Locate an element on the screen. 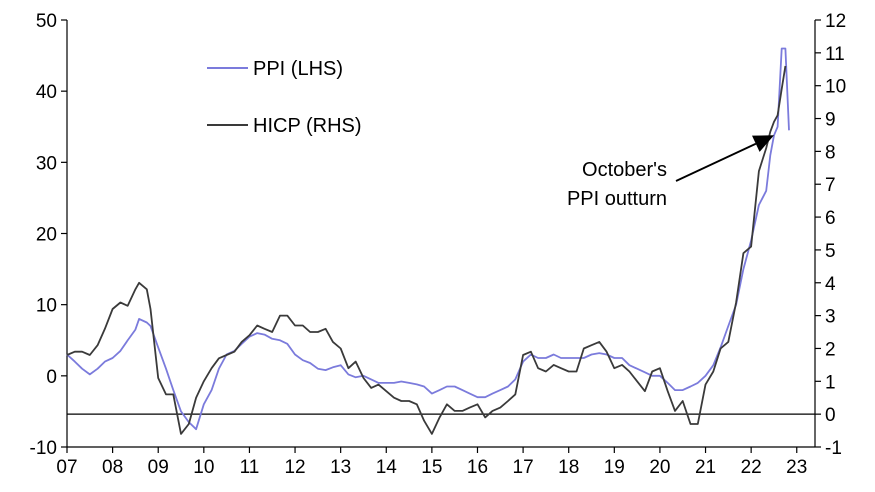 This screenshot has width=875, height=492. right-tick-label: 12 is located at coordinates (835, 21).